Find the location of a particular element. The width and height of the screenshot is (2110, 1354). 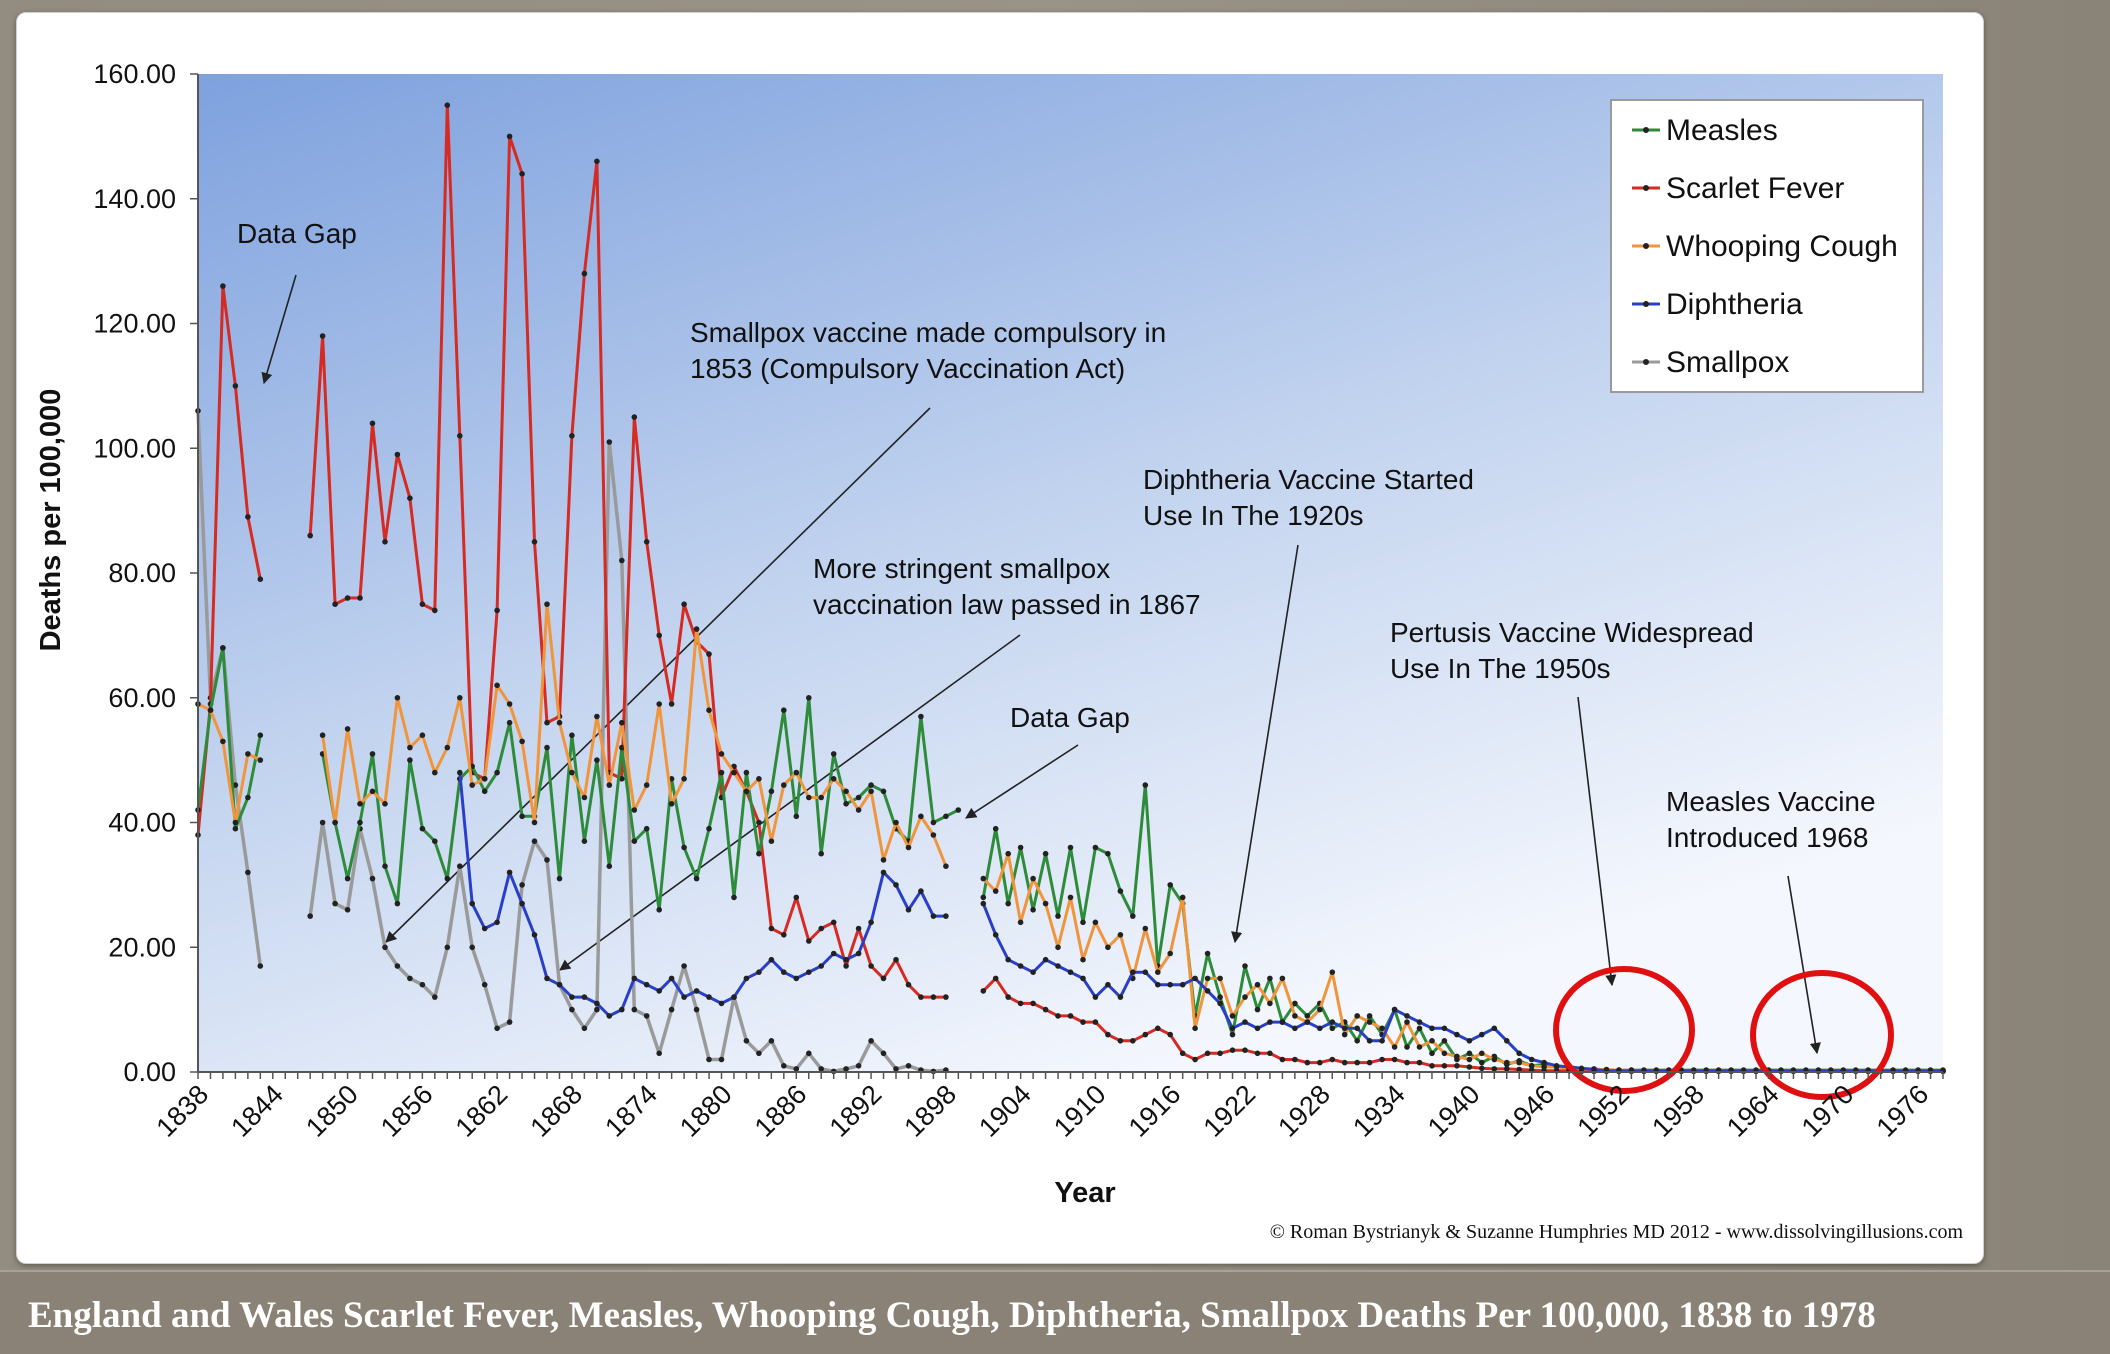

annotation-text: Introduced 1968 is located at coordinates (1767, 837).